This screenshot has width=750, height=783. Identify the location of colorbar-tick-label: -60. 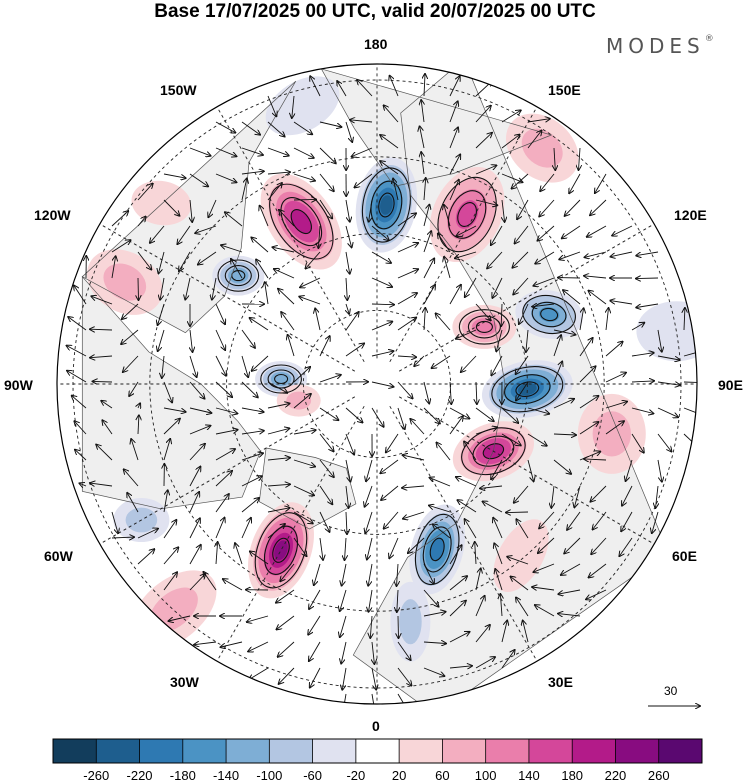
(312, 775).